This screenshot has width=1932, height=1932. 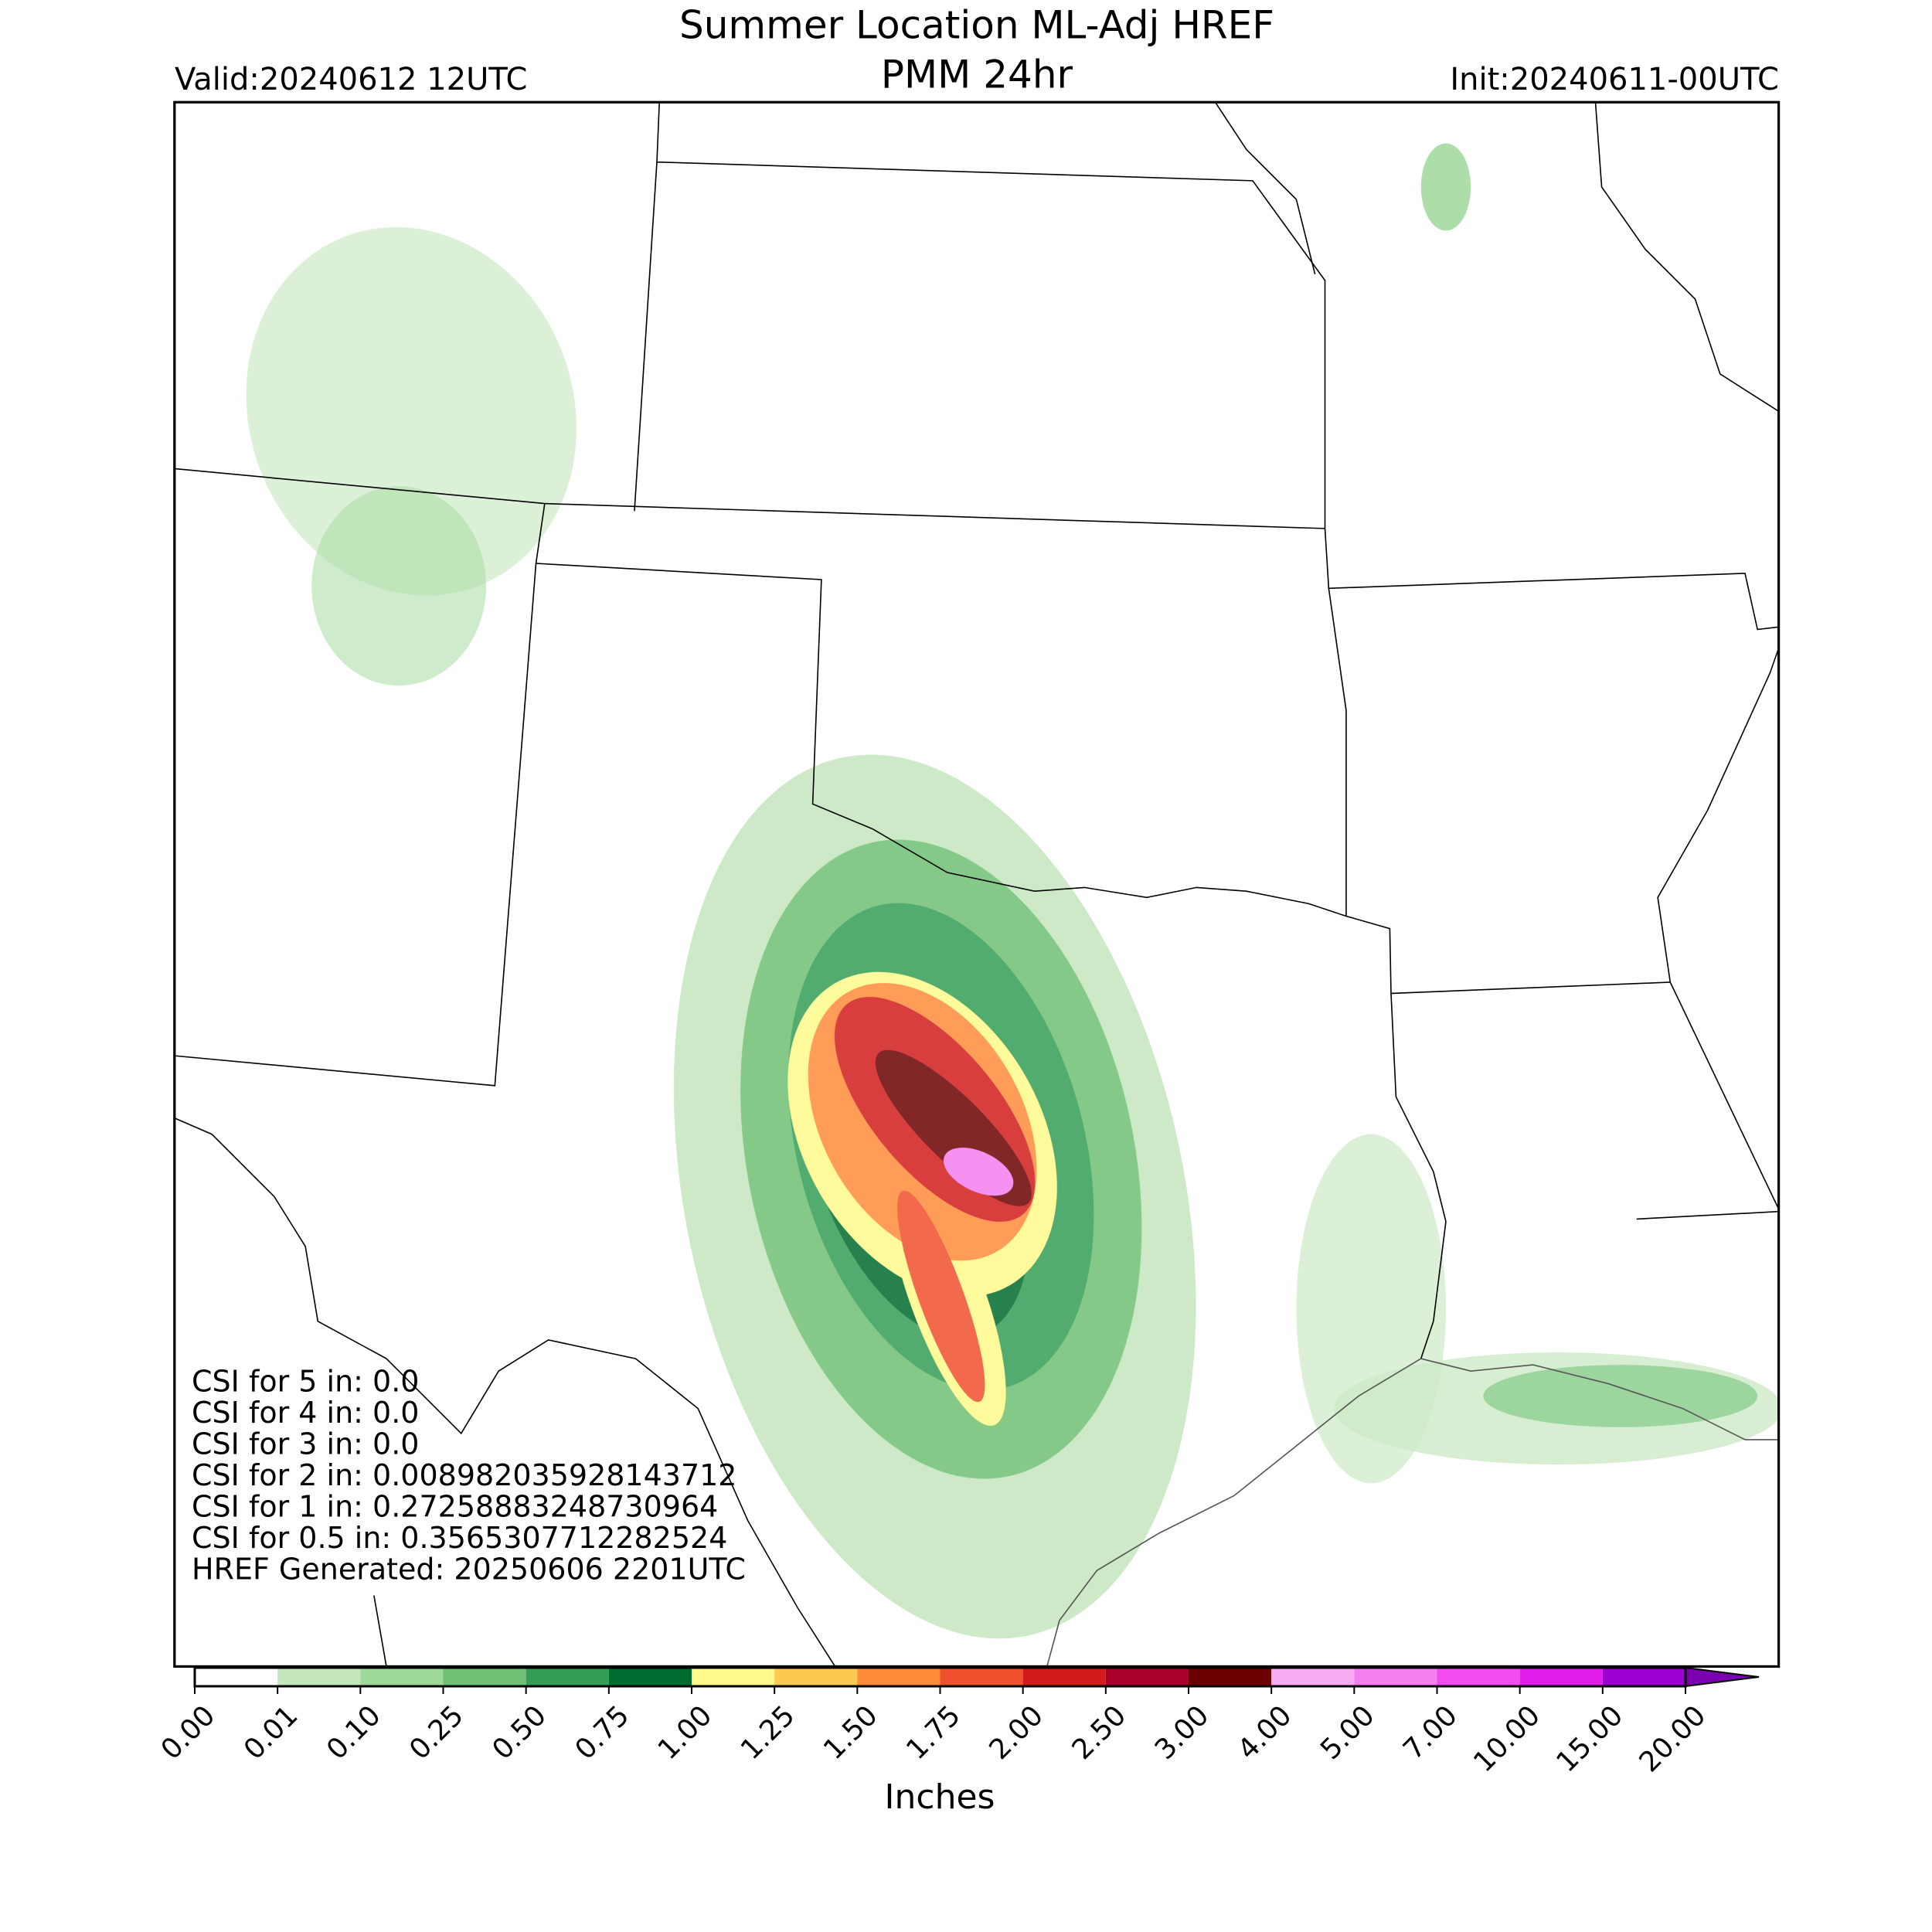 What do you see at coordinates (469, 1570) in the screenshot?
I see `stat-line: HREF Generated: 20250606 2201UTC` at bounding box center [469, 1570].